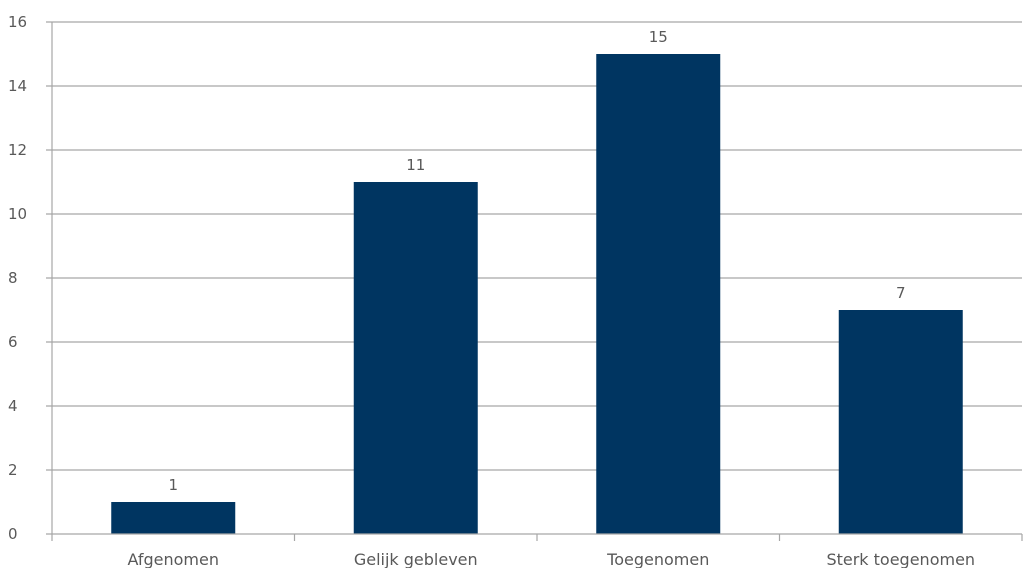 Image resolution: width=1024 pixels, height=568 pixels. I want to click on x-category-label: Gelijk gebleven, so click(416, 559).